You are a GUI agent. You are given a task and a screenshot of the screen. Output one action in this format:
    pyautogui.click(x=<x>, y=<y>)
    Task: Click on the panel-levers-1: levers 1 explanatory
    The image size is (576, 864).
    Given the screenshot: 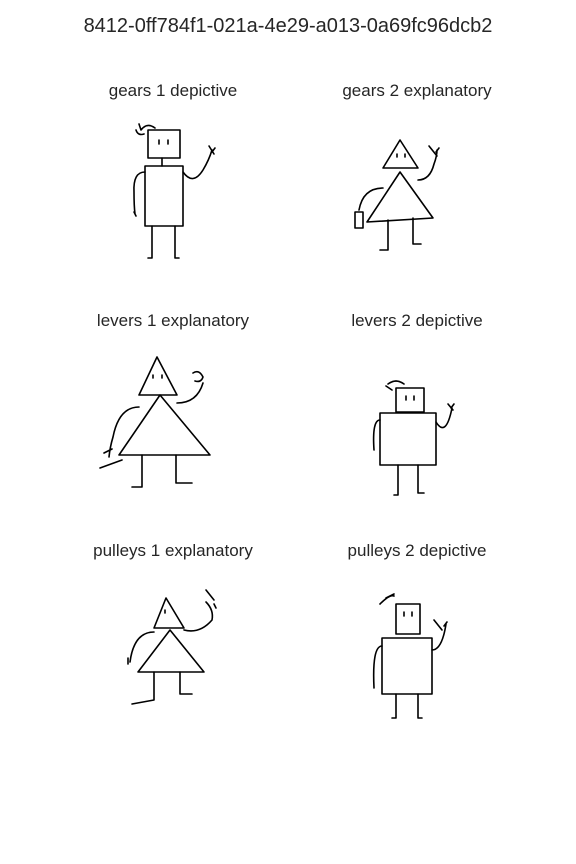 What is the action you would take?
    pyautogui.click(x=173, y=410)
    